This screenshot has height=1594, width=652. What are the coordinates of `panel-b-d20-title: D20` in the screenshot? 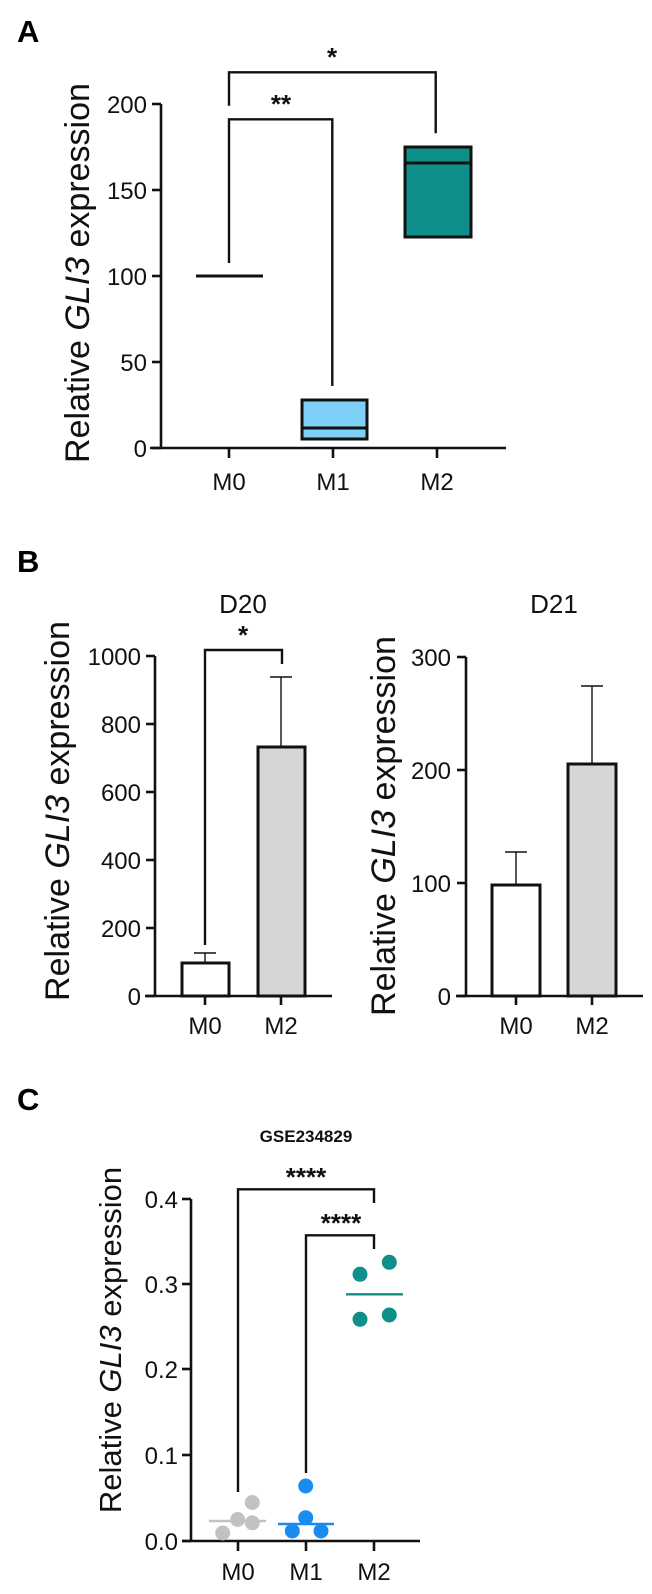 It's located at (243, 604).